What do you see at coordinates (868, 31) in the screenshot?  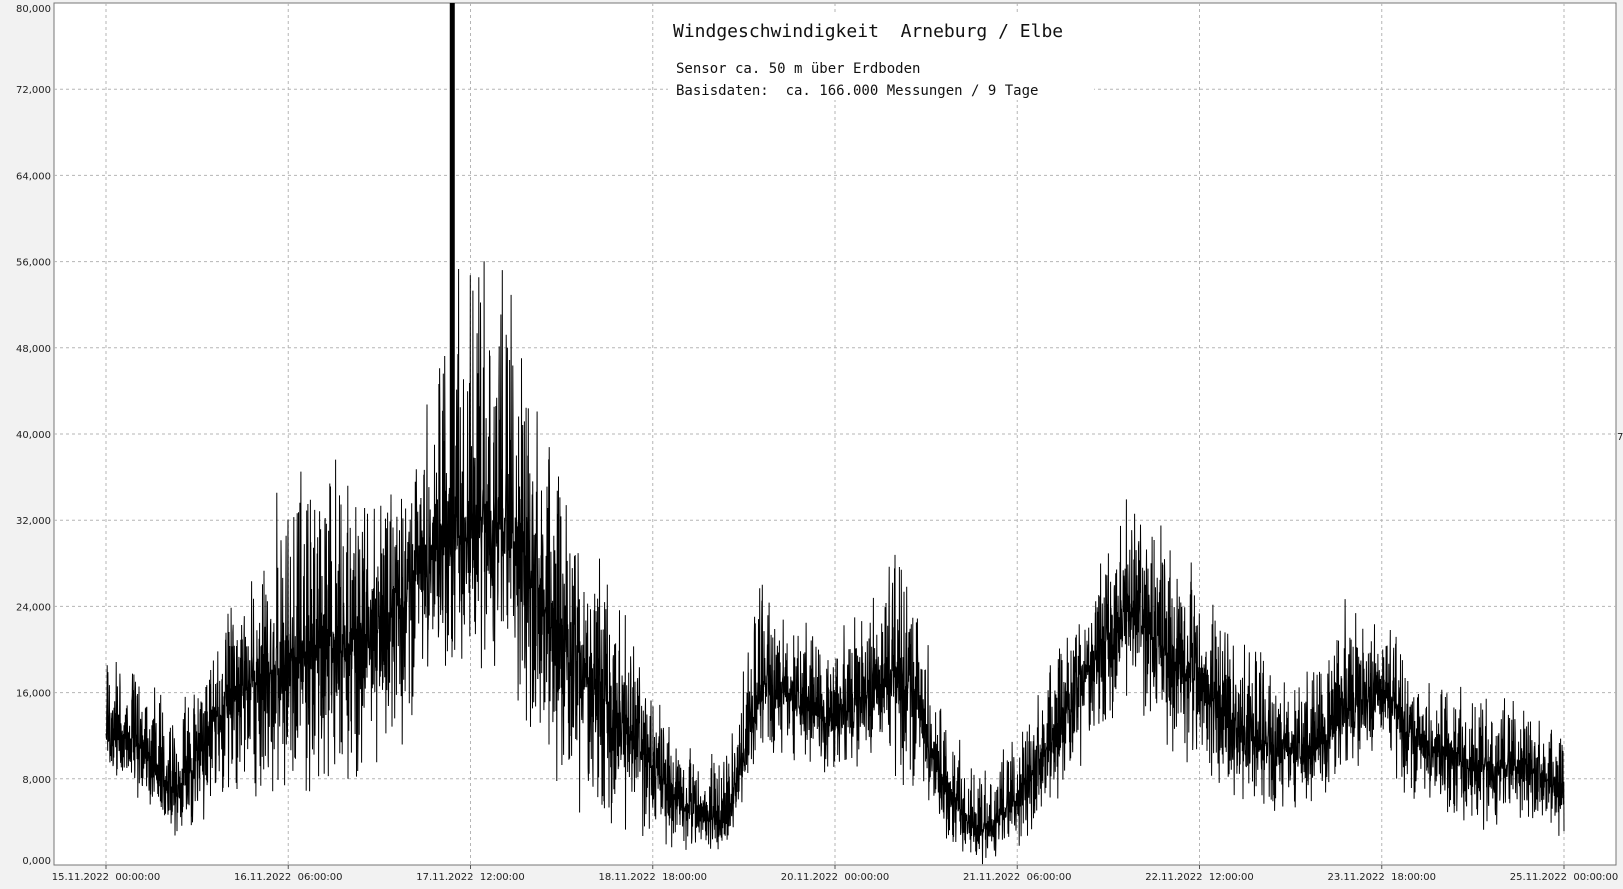 I see `chart-title: Windgeschwindigkeit Arneburg / Elbe` at bounding box center [868, 31].